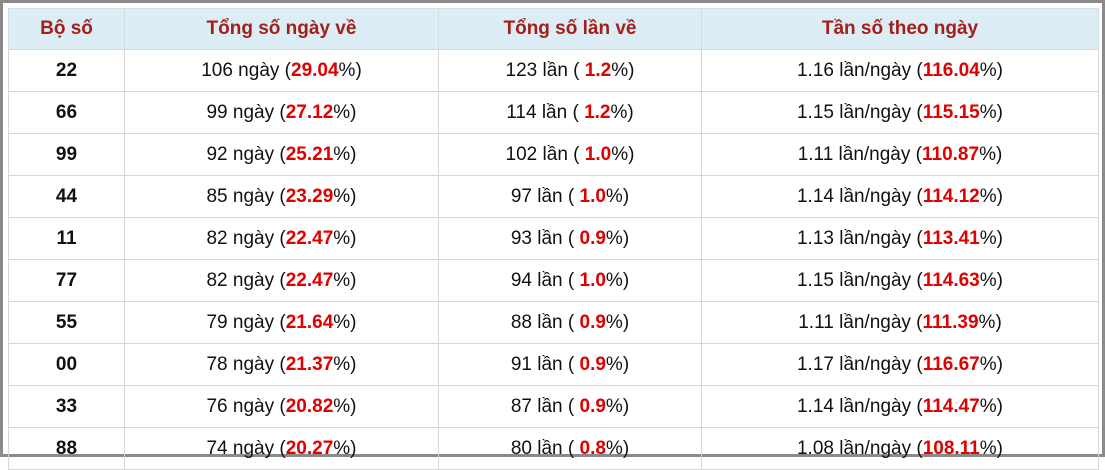 This screenshot has height=470, width=1105. I want to click on stat-cell: 1.17 lần/ngày (116.67%), so click(900, 364).